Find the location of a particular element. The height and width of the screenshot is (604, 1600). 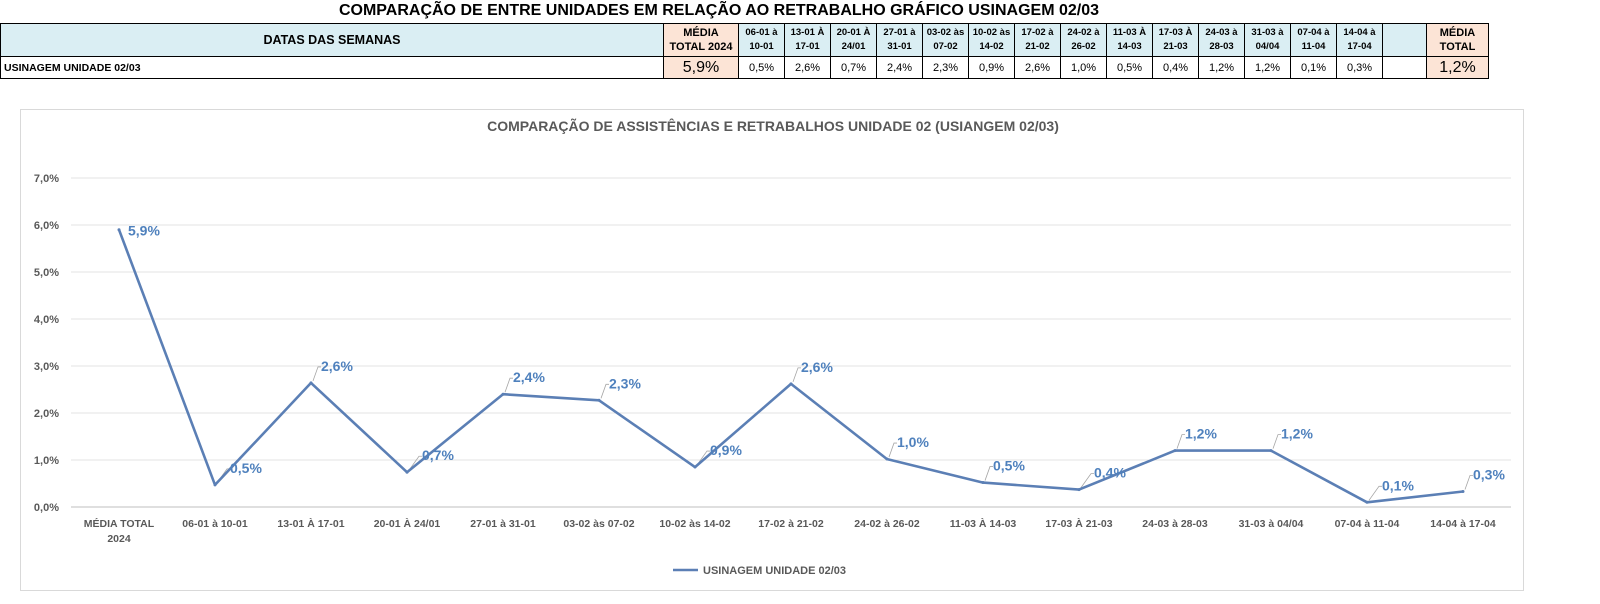

week-value-5: 2,3% is located at coordinates (945, 67).